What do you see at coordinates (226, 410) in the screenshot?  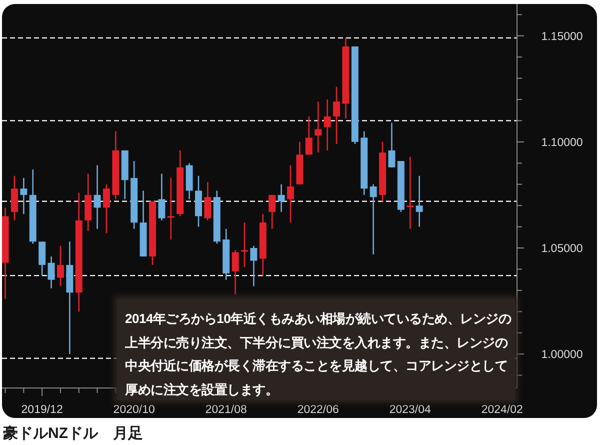 I see `x-tick-label: 2021/08` at bounding box center [226, 410].